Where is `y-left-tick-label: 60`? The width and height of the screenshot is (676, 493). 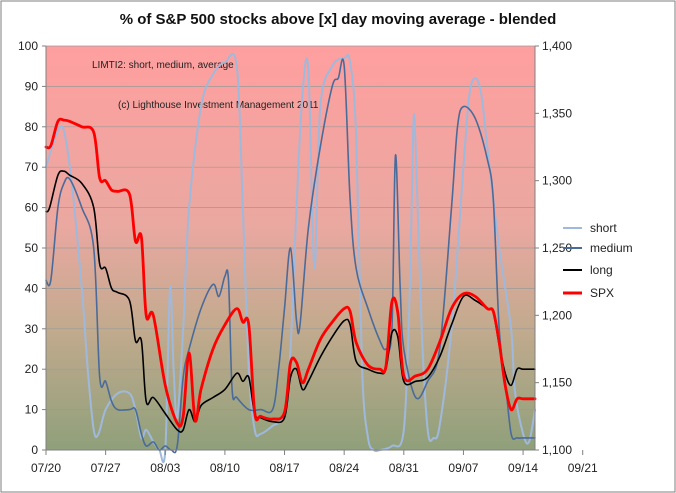
y-left-tick-label: 60 is located at coordinates (32, 208).